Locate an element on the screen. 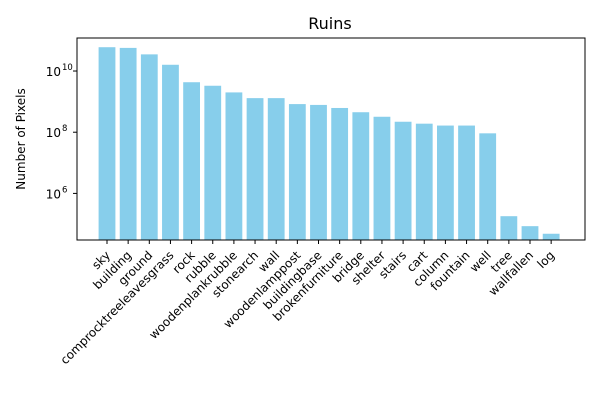 This screenshot has height=400, width=600. bar-sky is located at coordinates (107, 144).